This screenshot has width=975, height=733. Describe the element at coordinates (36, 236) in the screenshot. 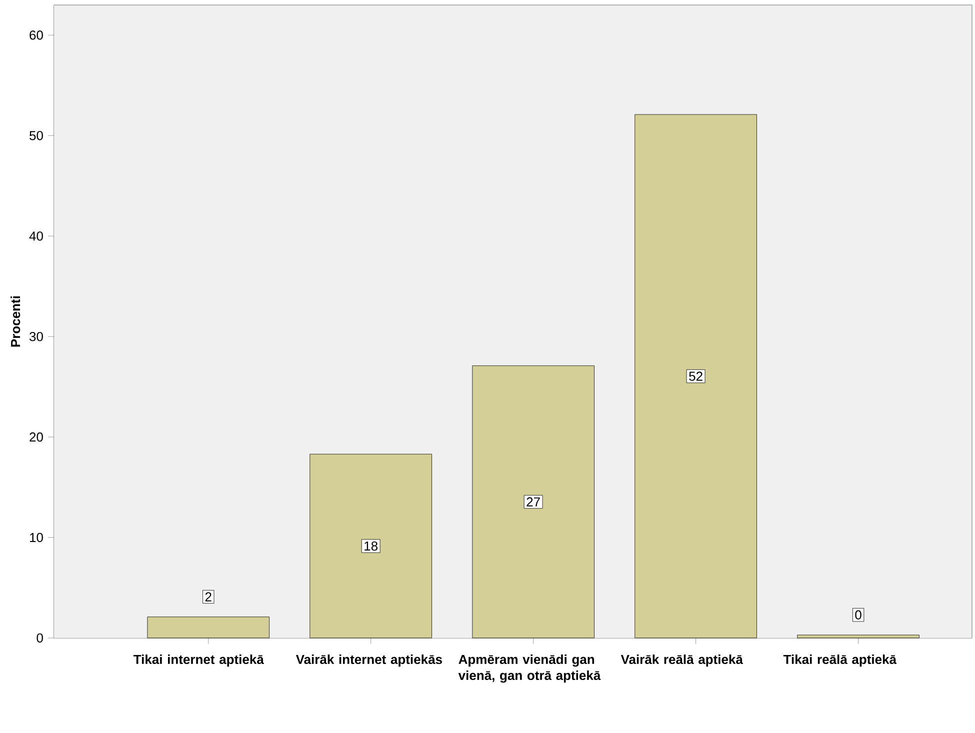

I see `y-tick-label: 40` at that location.